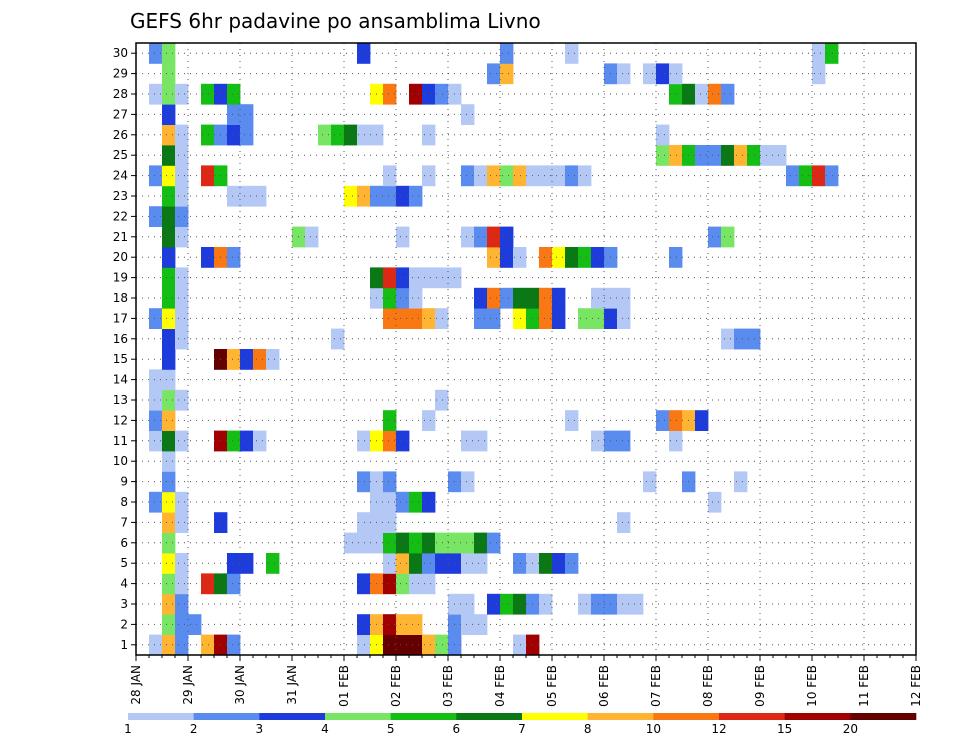  I want to click on x-tick-label: 03 FEB, so click(448, 686).